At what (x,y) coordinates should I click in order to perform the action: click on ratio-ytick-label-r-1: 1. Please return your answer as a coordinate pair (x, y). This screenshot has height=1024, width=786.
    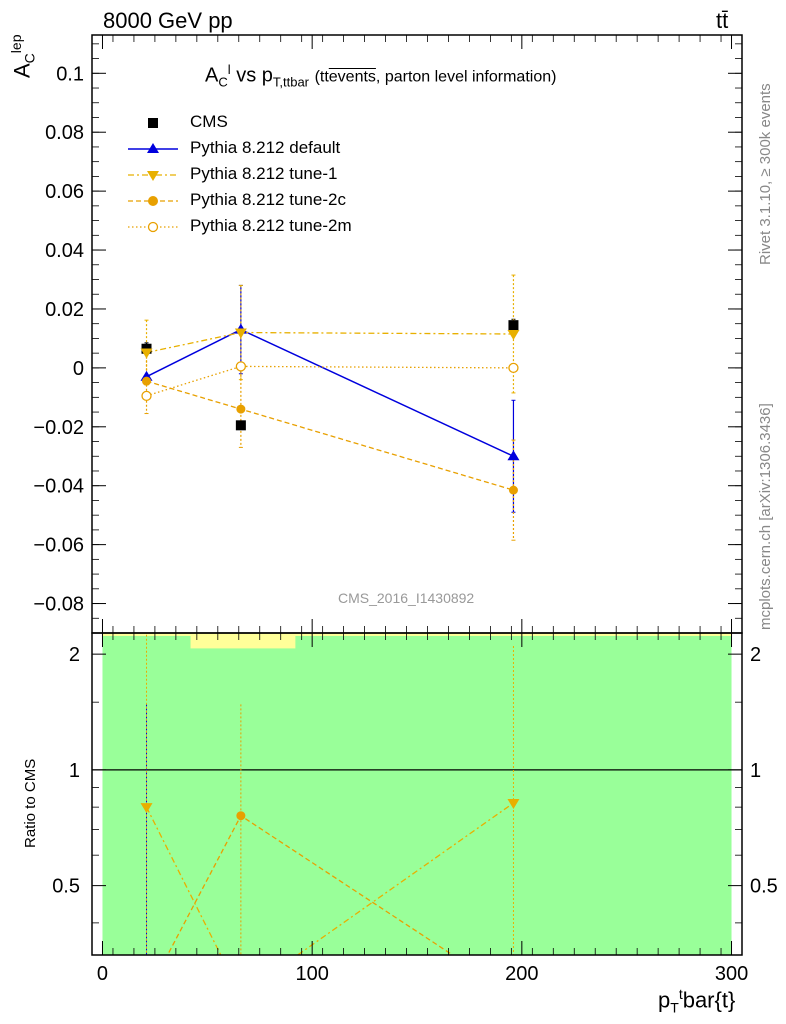
    Looking at the image, I should click on (755, 771).